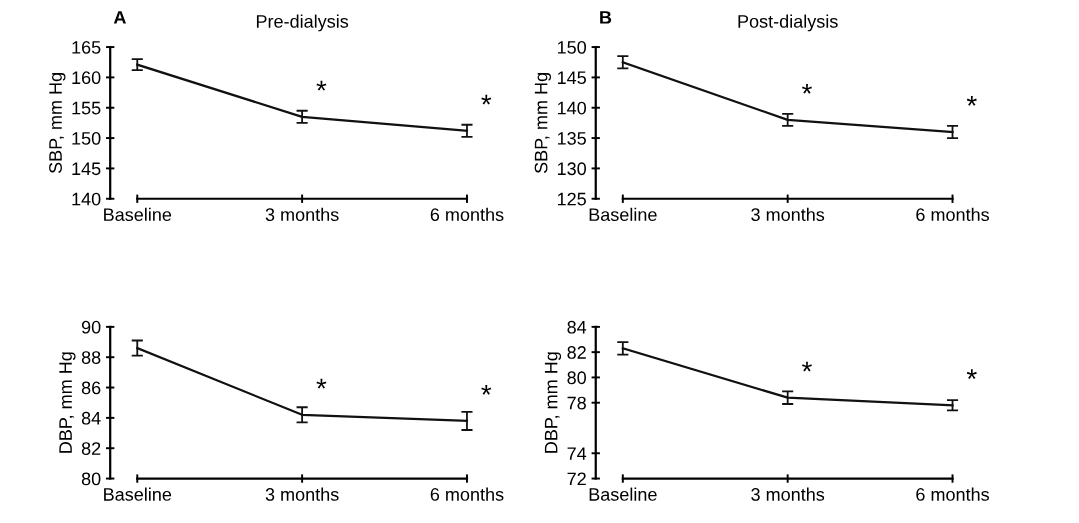 This screenshot has height=523, width=1079. I want to click on chart-title: Post-dialysis, so click(788, 23).